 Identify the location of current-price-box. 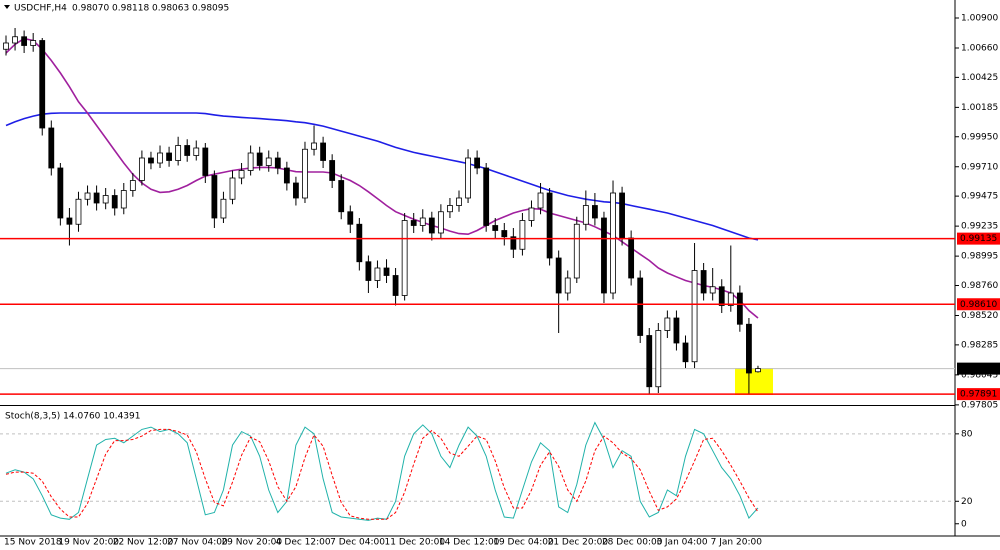
(978, 368).